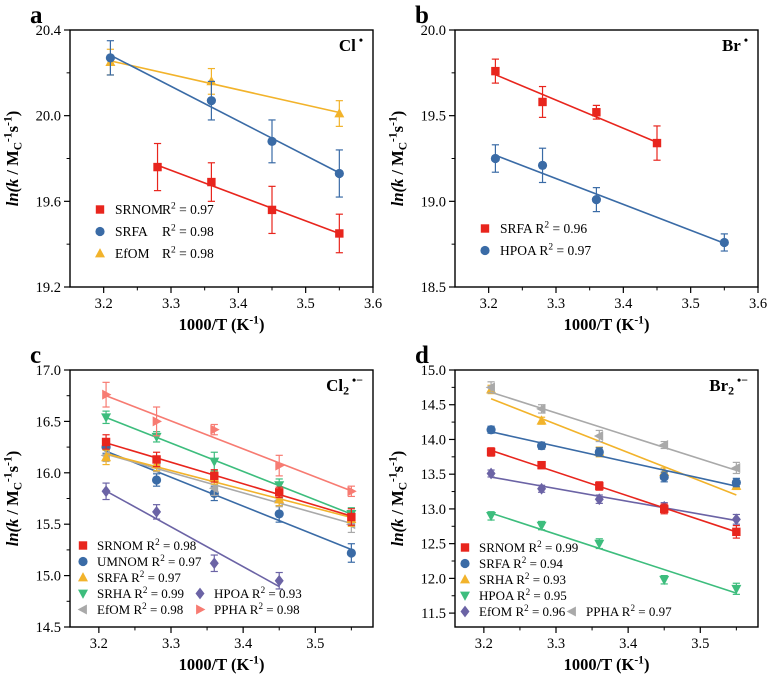 This screenshot has width=769, height=685. Describe the element at coordinates (433, 510) in the screenshot. I see `svg-text: 13.0` at that location.